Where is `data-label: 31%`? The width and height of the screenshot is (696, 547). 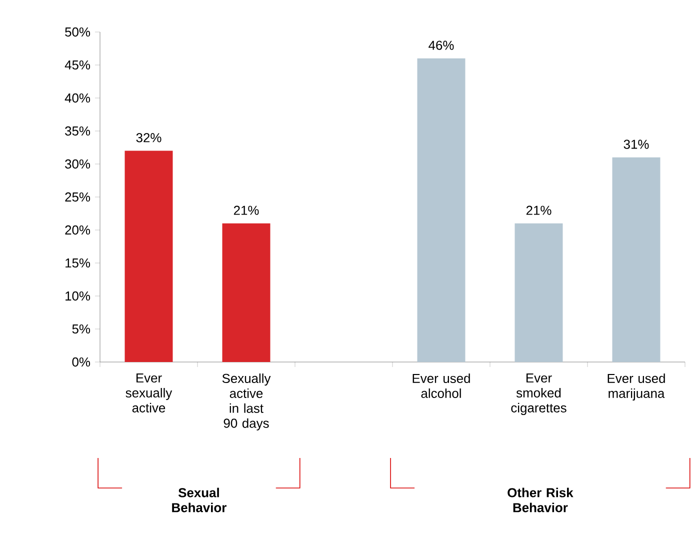
data-label: 31% is located at coordinates (636, 144).